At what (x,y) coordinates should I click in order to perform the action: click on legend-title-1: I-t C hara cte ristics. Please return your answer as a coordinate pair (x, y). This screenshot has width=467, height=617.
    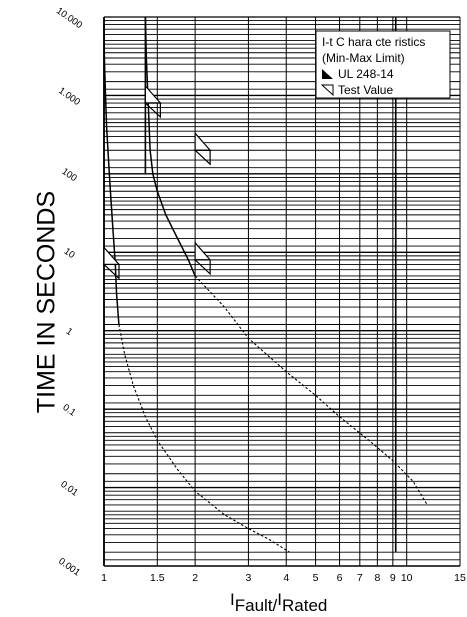
    Looking at the image, I should click on (373, 42).